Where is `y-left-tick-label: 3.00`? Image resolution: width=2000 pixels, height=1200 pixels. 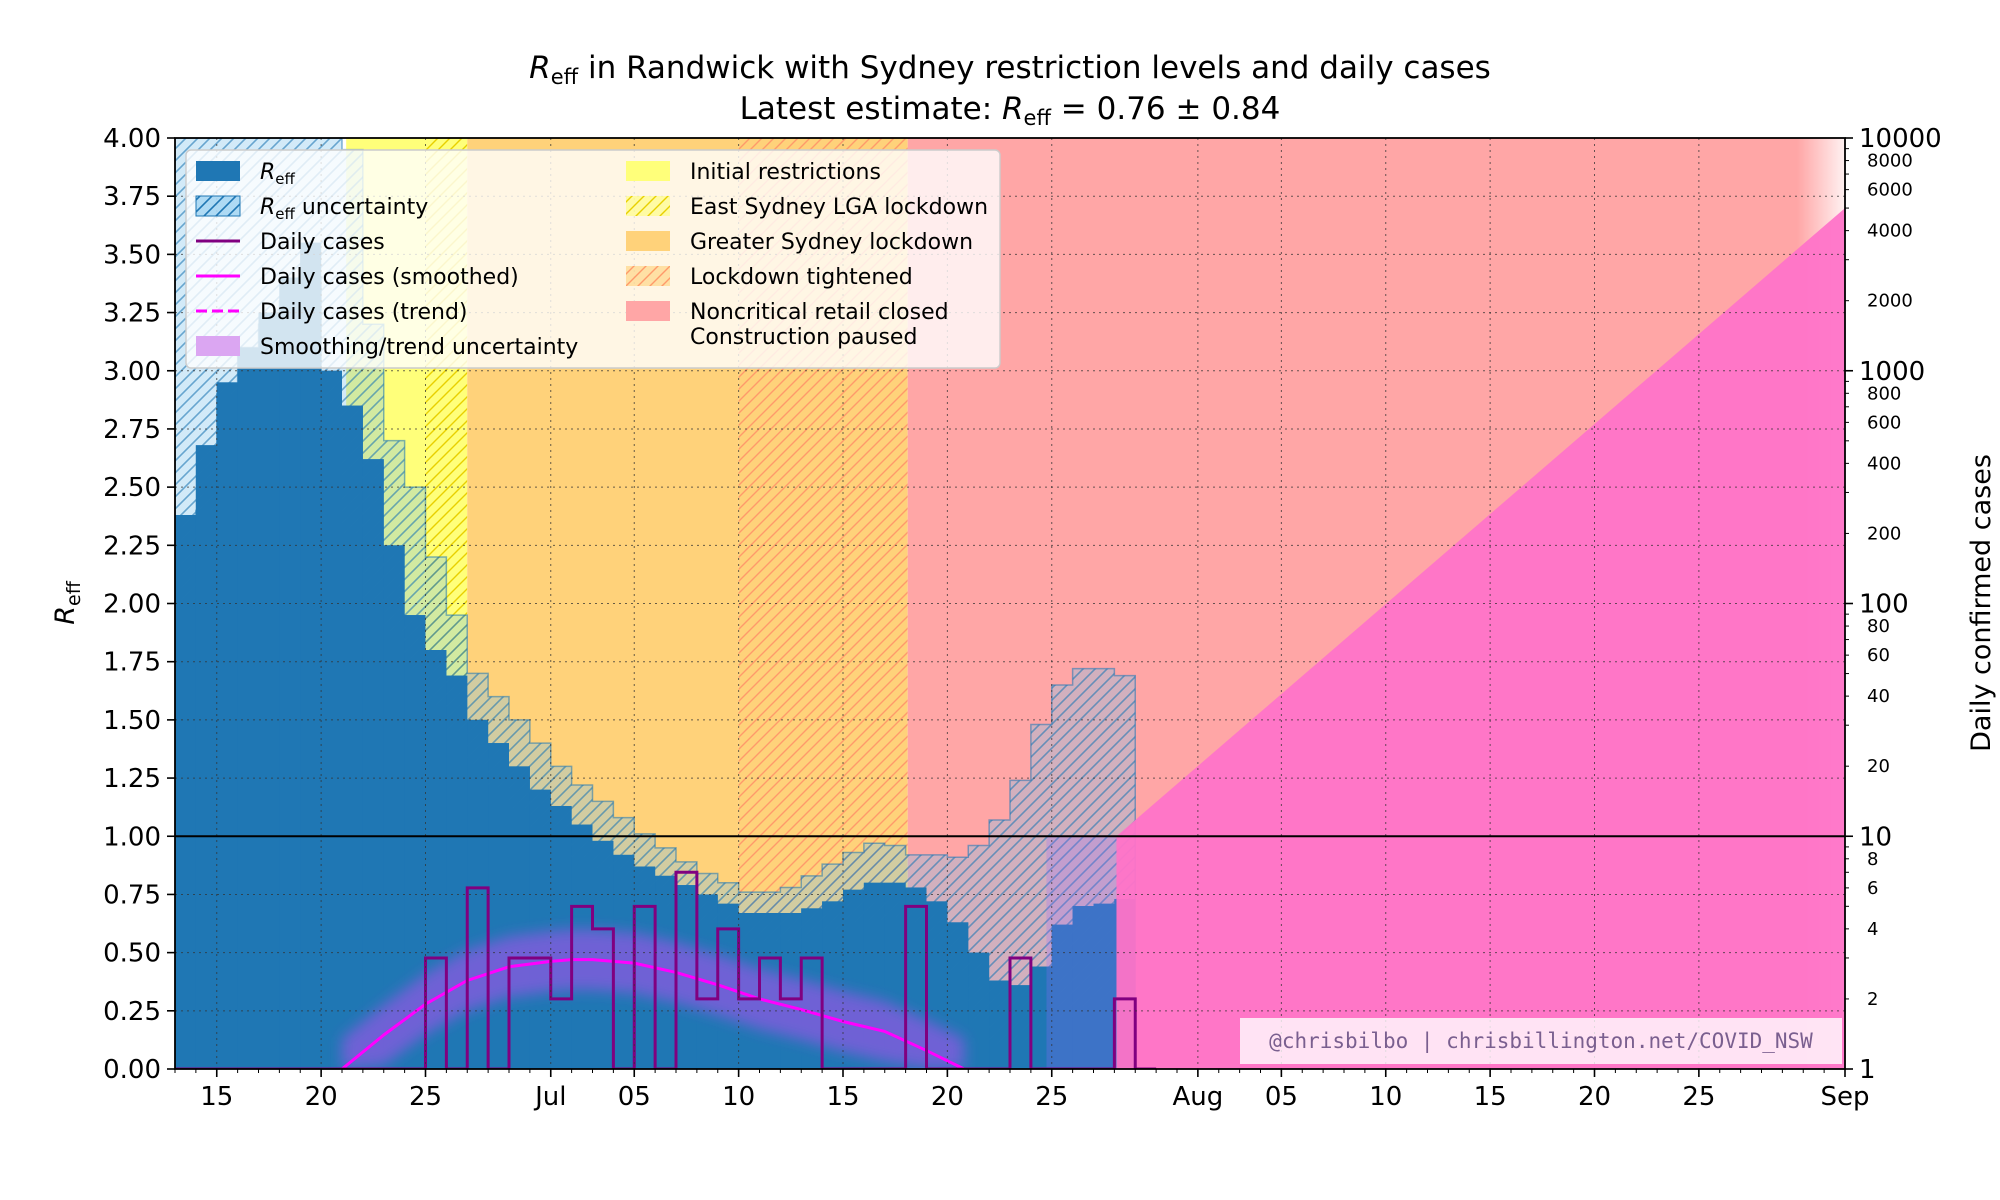 y-left-tick-label: 3.00 is located at coordinates (132, 372).